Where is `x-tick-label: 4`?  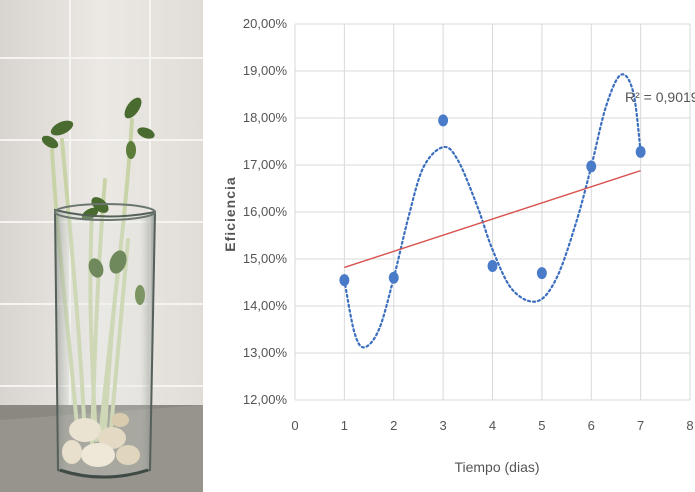 x-tick-label: 4 is located at coordinates (492, 425).